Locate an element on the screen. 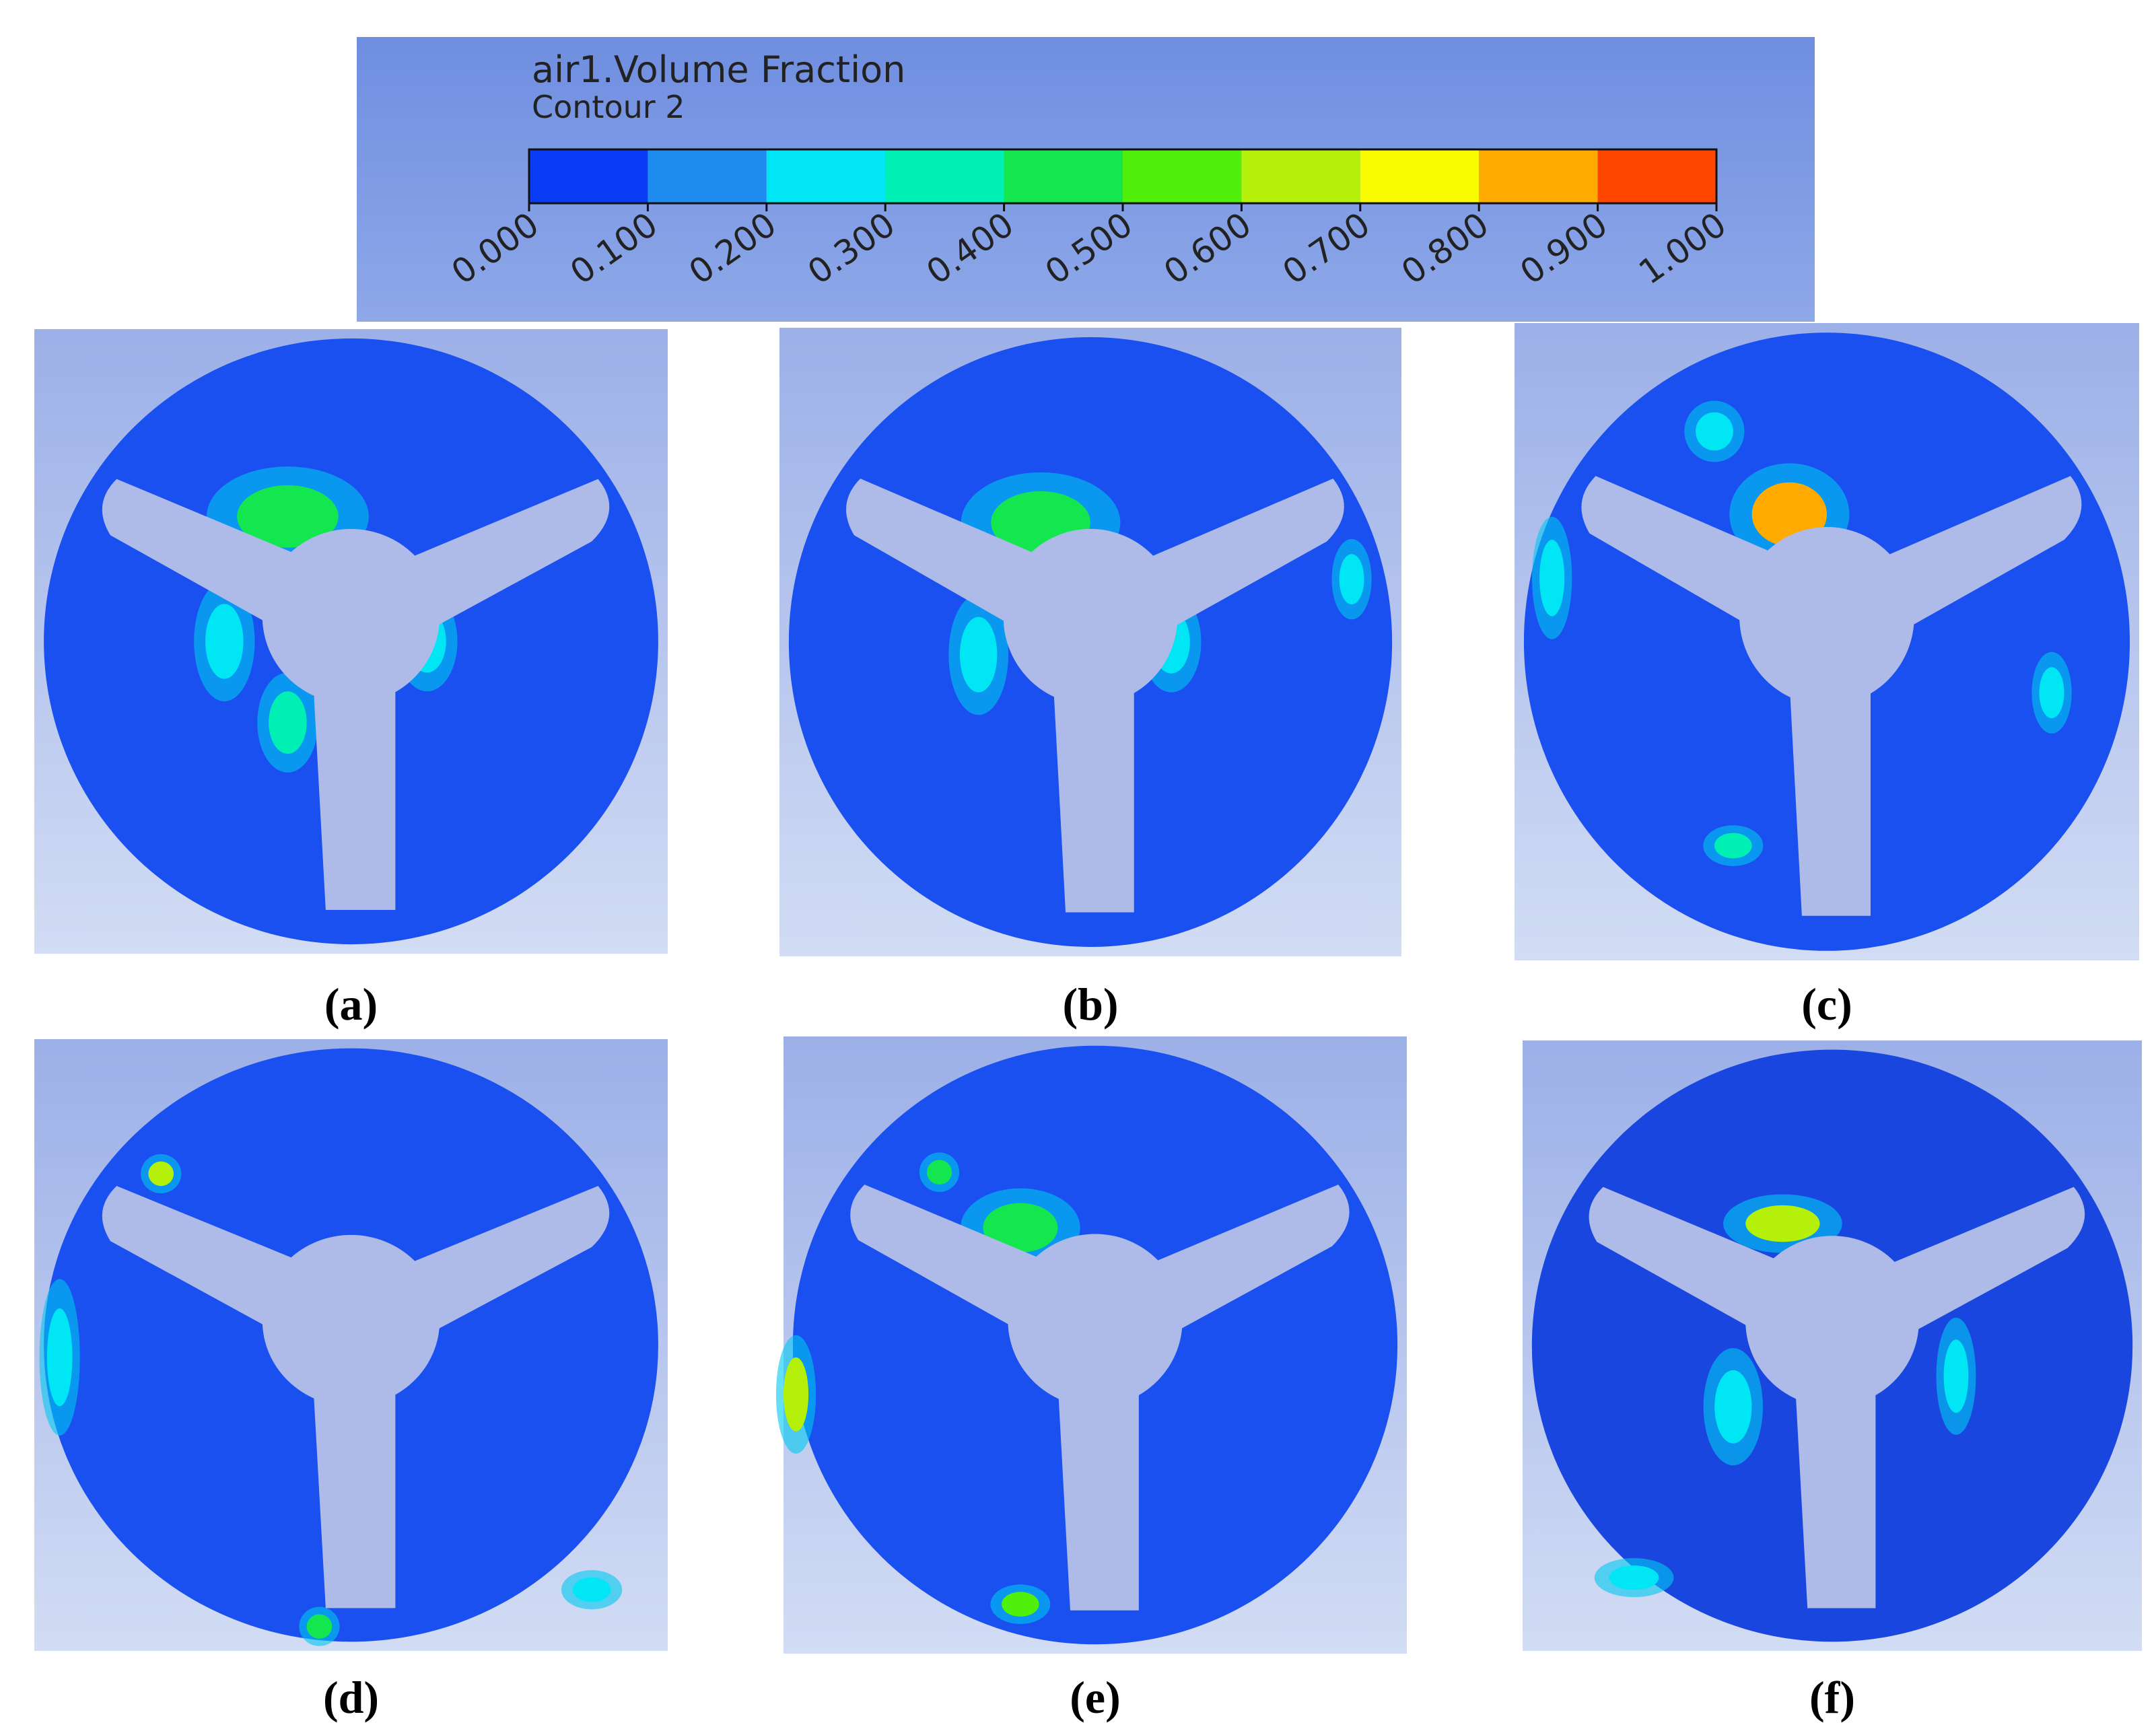  panel-label: (e) is located at coordinates (1095, 1697).